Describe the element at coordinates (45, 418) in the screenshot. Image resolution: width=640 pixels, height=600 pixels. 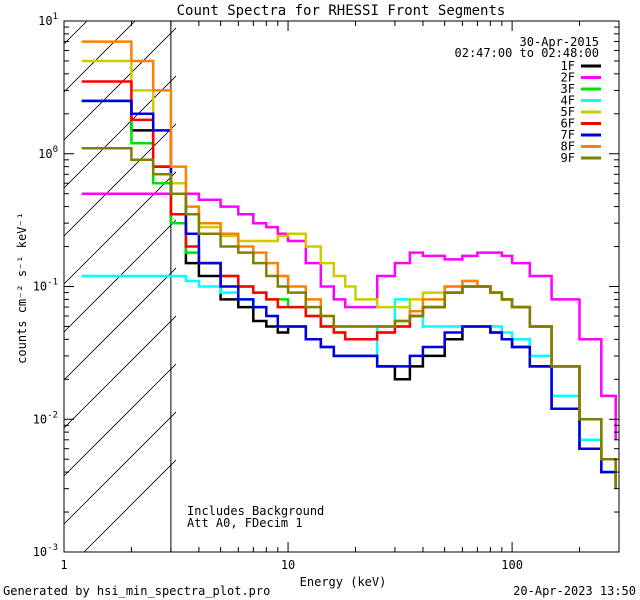
I see `y-tick-label: 10⁻²` at that location.